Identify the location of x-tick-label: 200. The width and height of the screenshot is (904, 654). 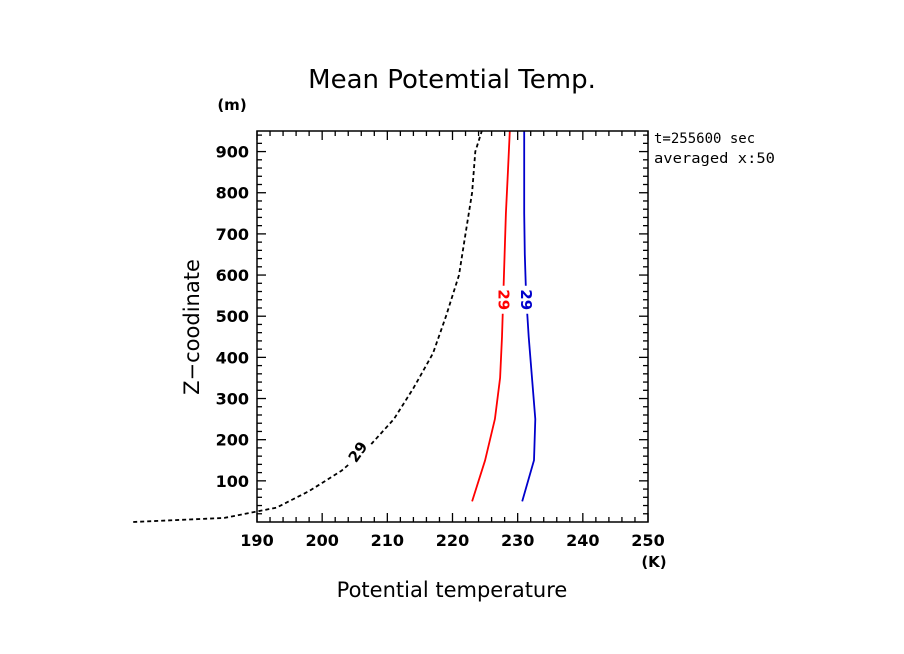
(321, 540).